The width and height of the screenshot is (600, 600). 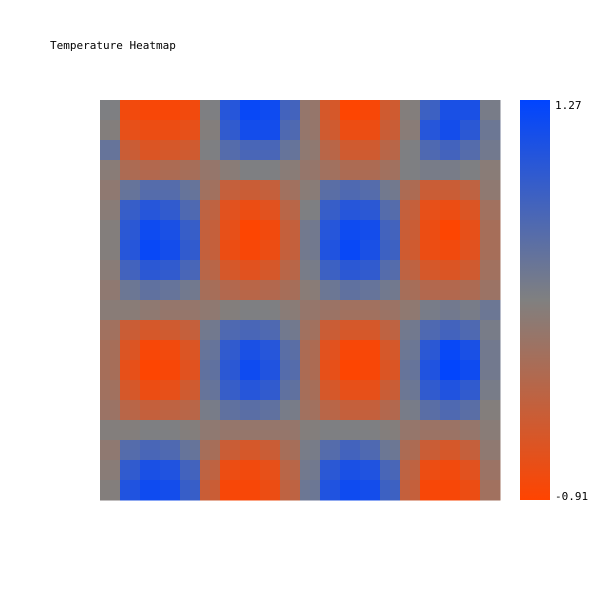 What do you see at coordinates (568, 105) in the screenshot?
I see `colorbar-max-label: 1.27` at bounding box center [568, 105].